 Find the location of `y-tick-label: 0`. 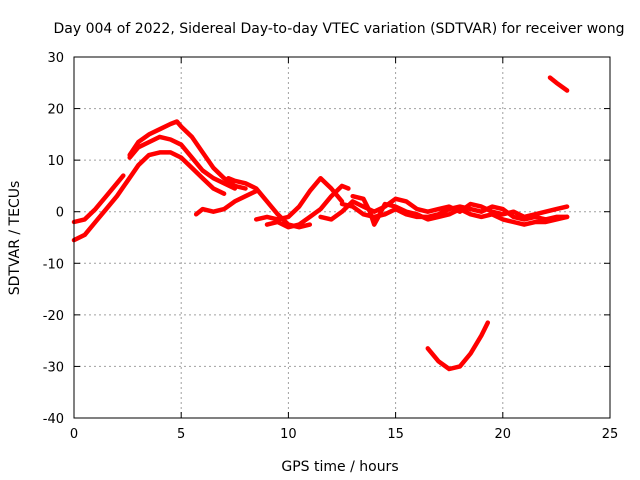

y-tick-label: 0 is located at coordinates (60, 213).